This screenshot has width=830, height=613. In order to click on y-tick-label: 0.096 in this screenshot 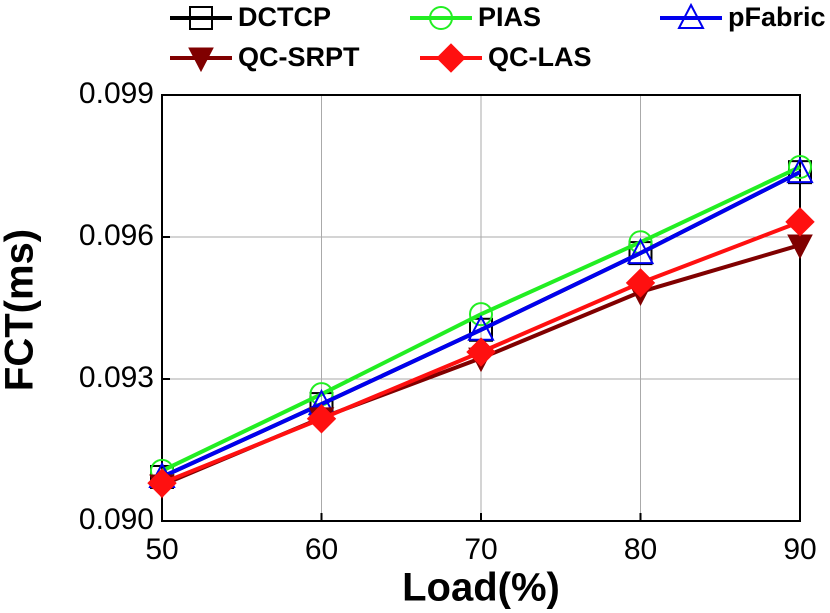, I will do `click(116, 235)`.